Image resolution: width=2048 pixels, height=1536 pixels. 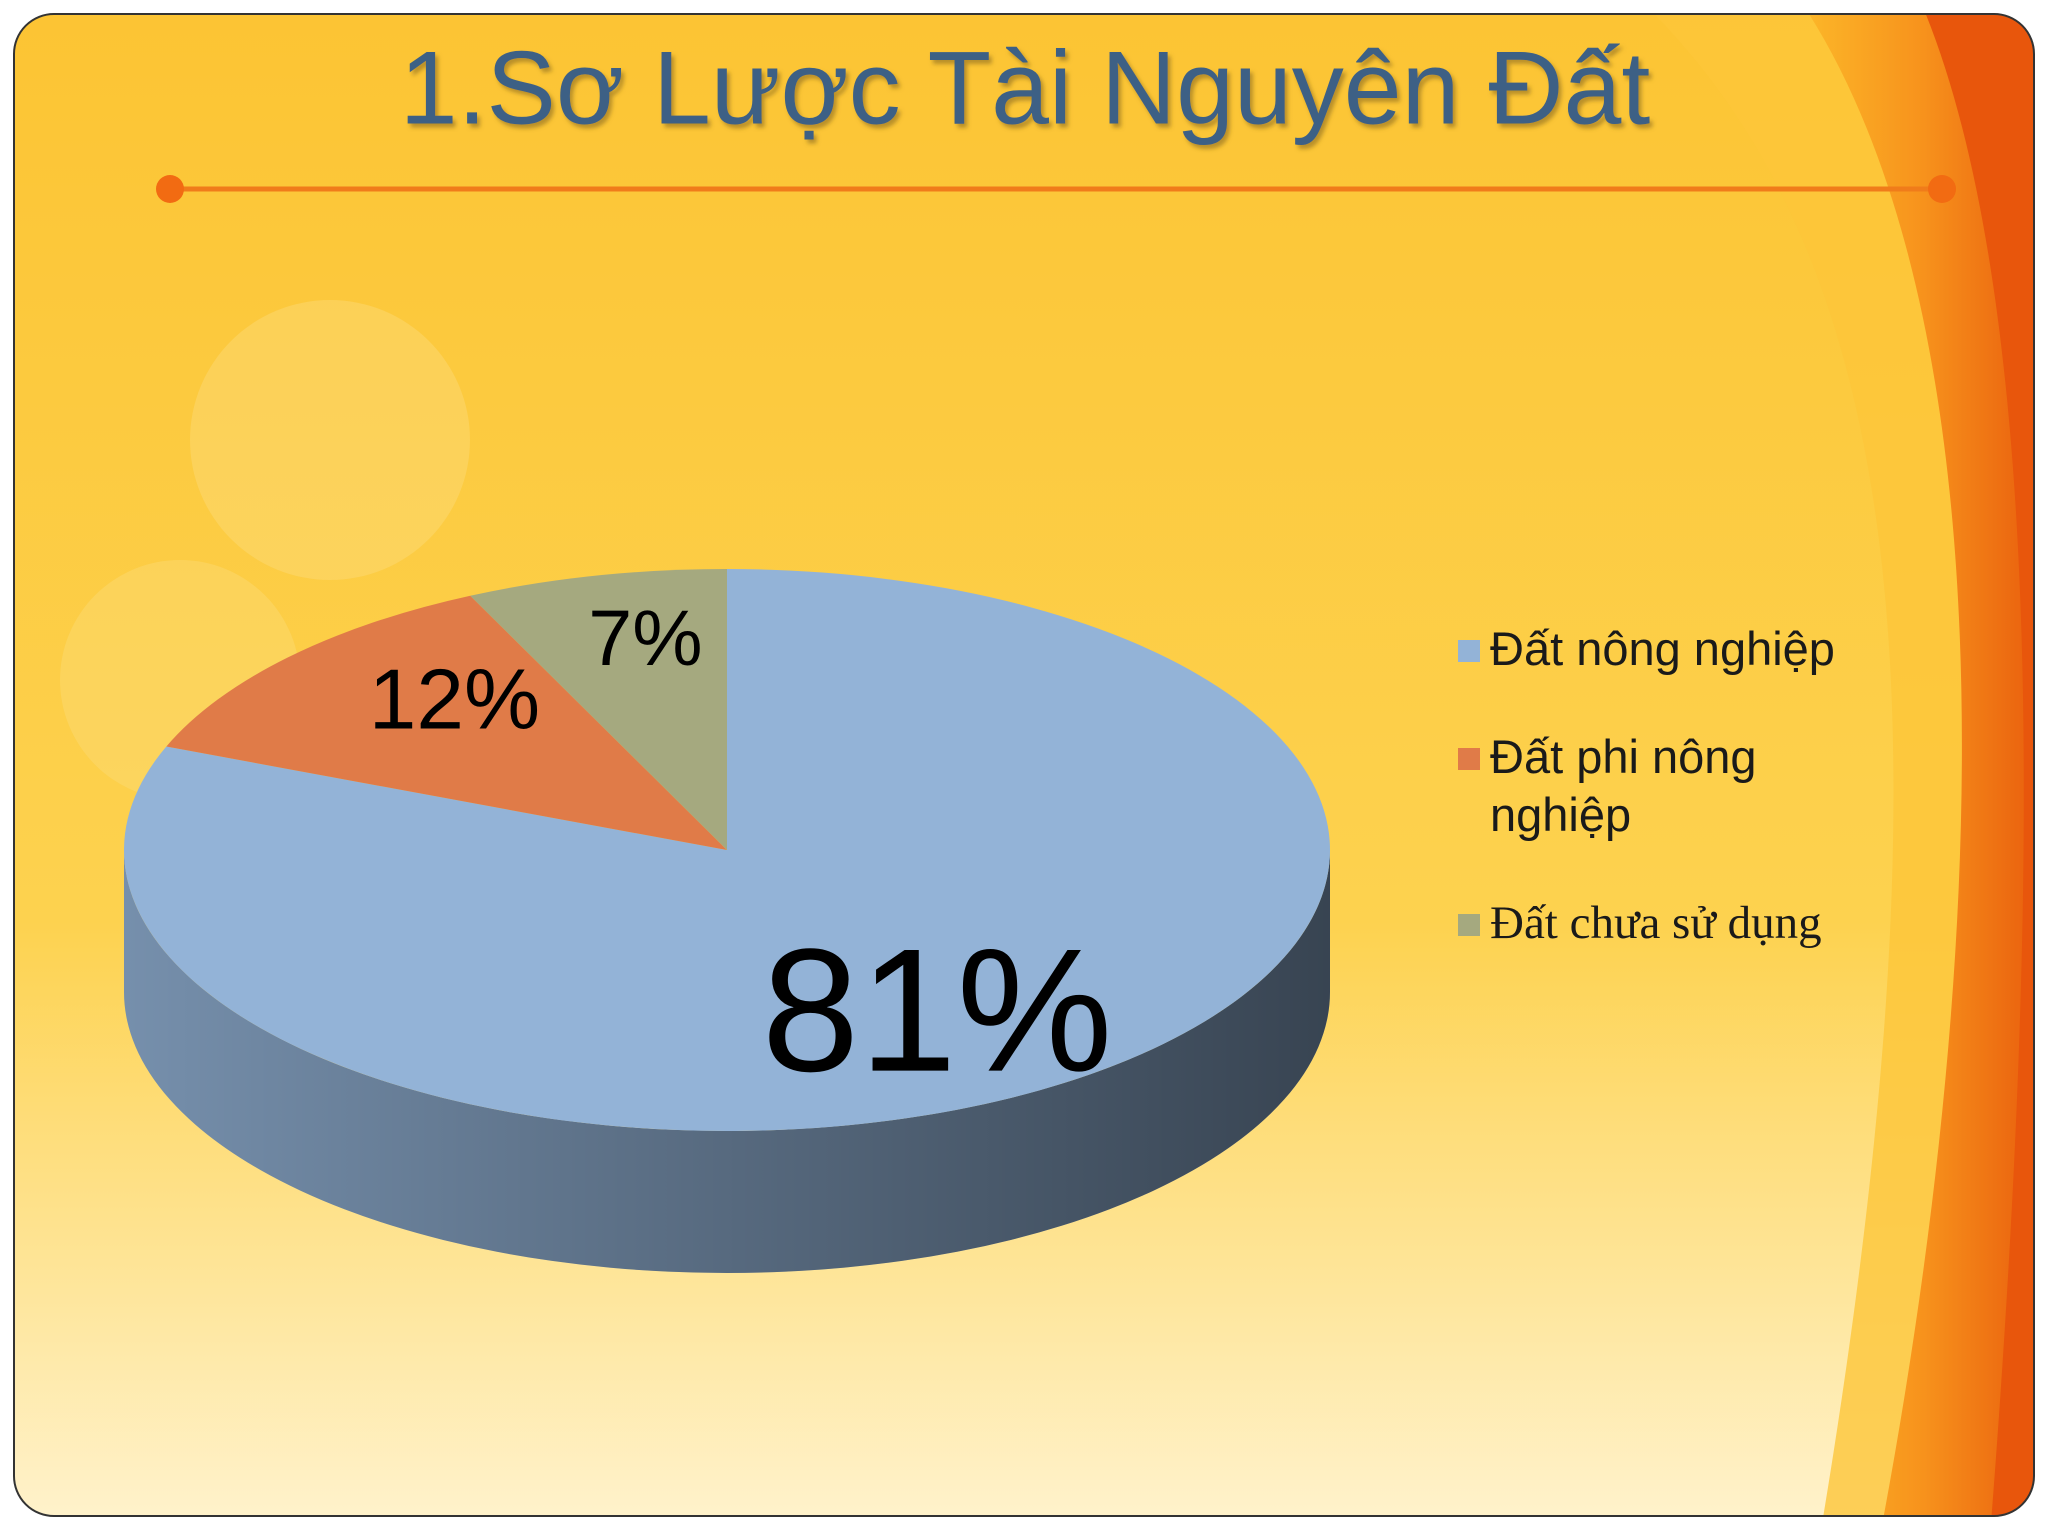 What do you see at coordinates (1656, 923) in the screenshot?
I see `legend-label: Đất chưa sử dụng` at bounding box center [1656, 923].